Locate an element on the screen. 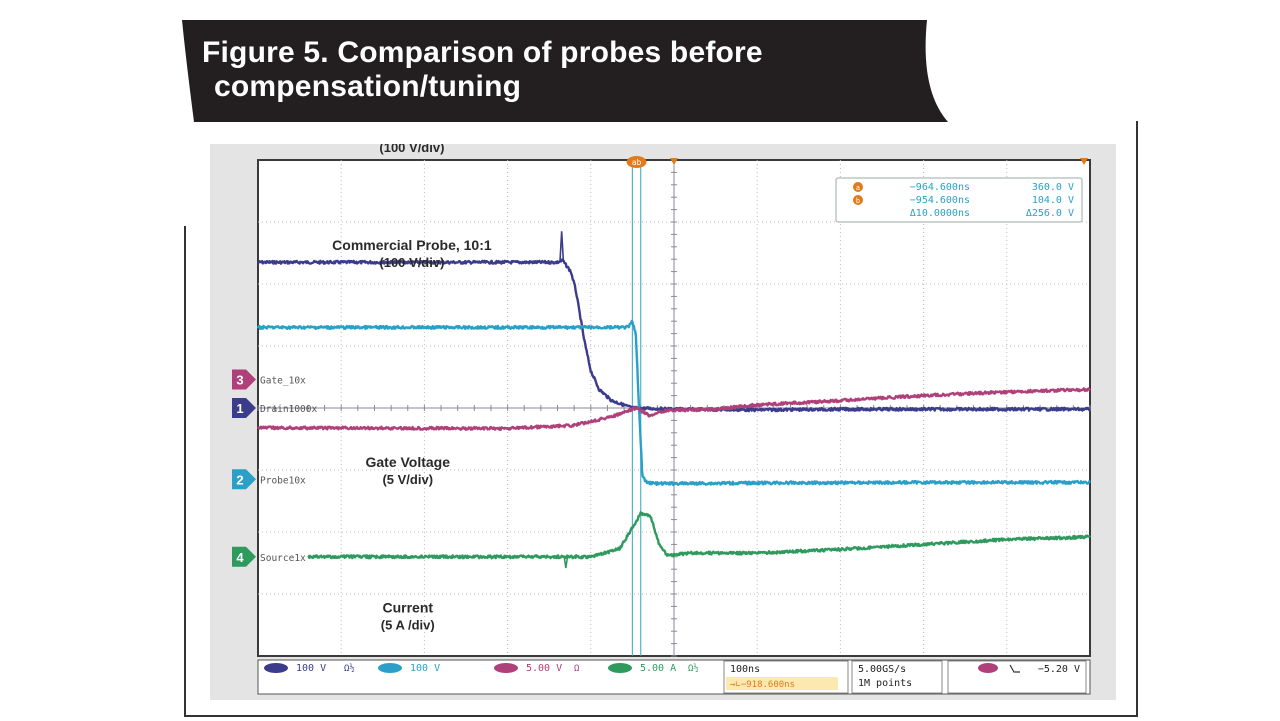 The image size is (1280, 721). acquisition-box is located at coordinates (897, 677).